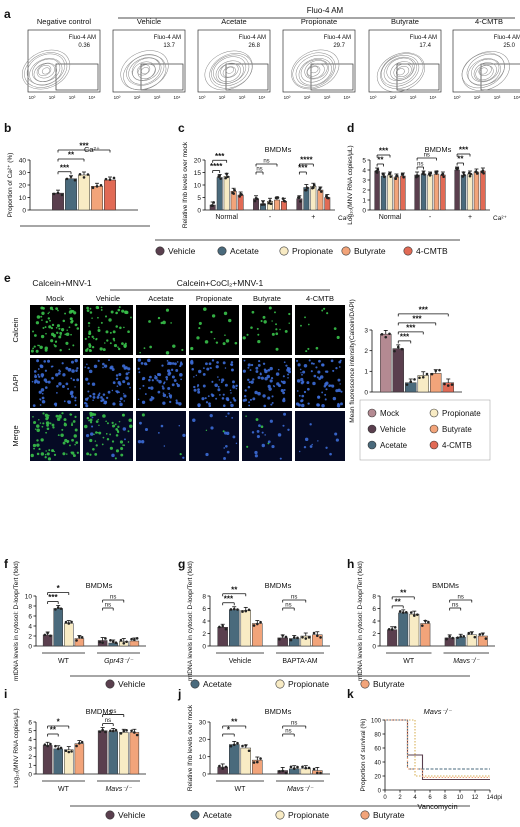 The width and height of the screenshot is (520, 827). Describe the element at coordinates (217, 815) in the screenshot. I see `legend-label: Acetate` at that location.